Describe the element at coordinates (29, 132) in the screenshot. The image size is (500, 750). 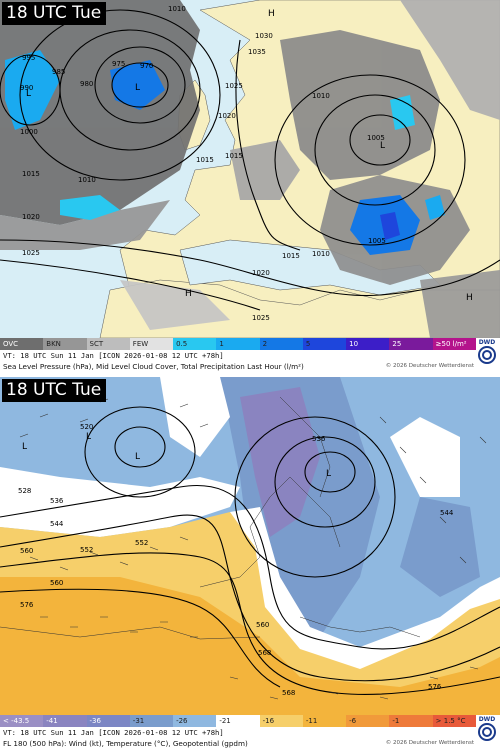
I see `isobar-label: 1000` at that location.